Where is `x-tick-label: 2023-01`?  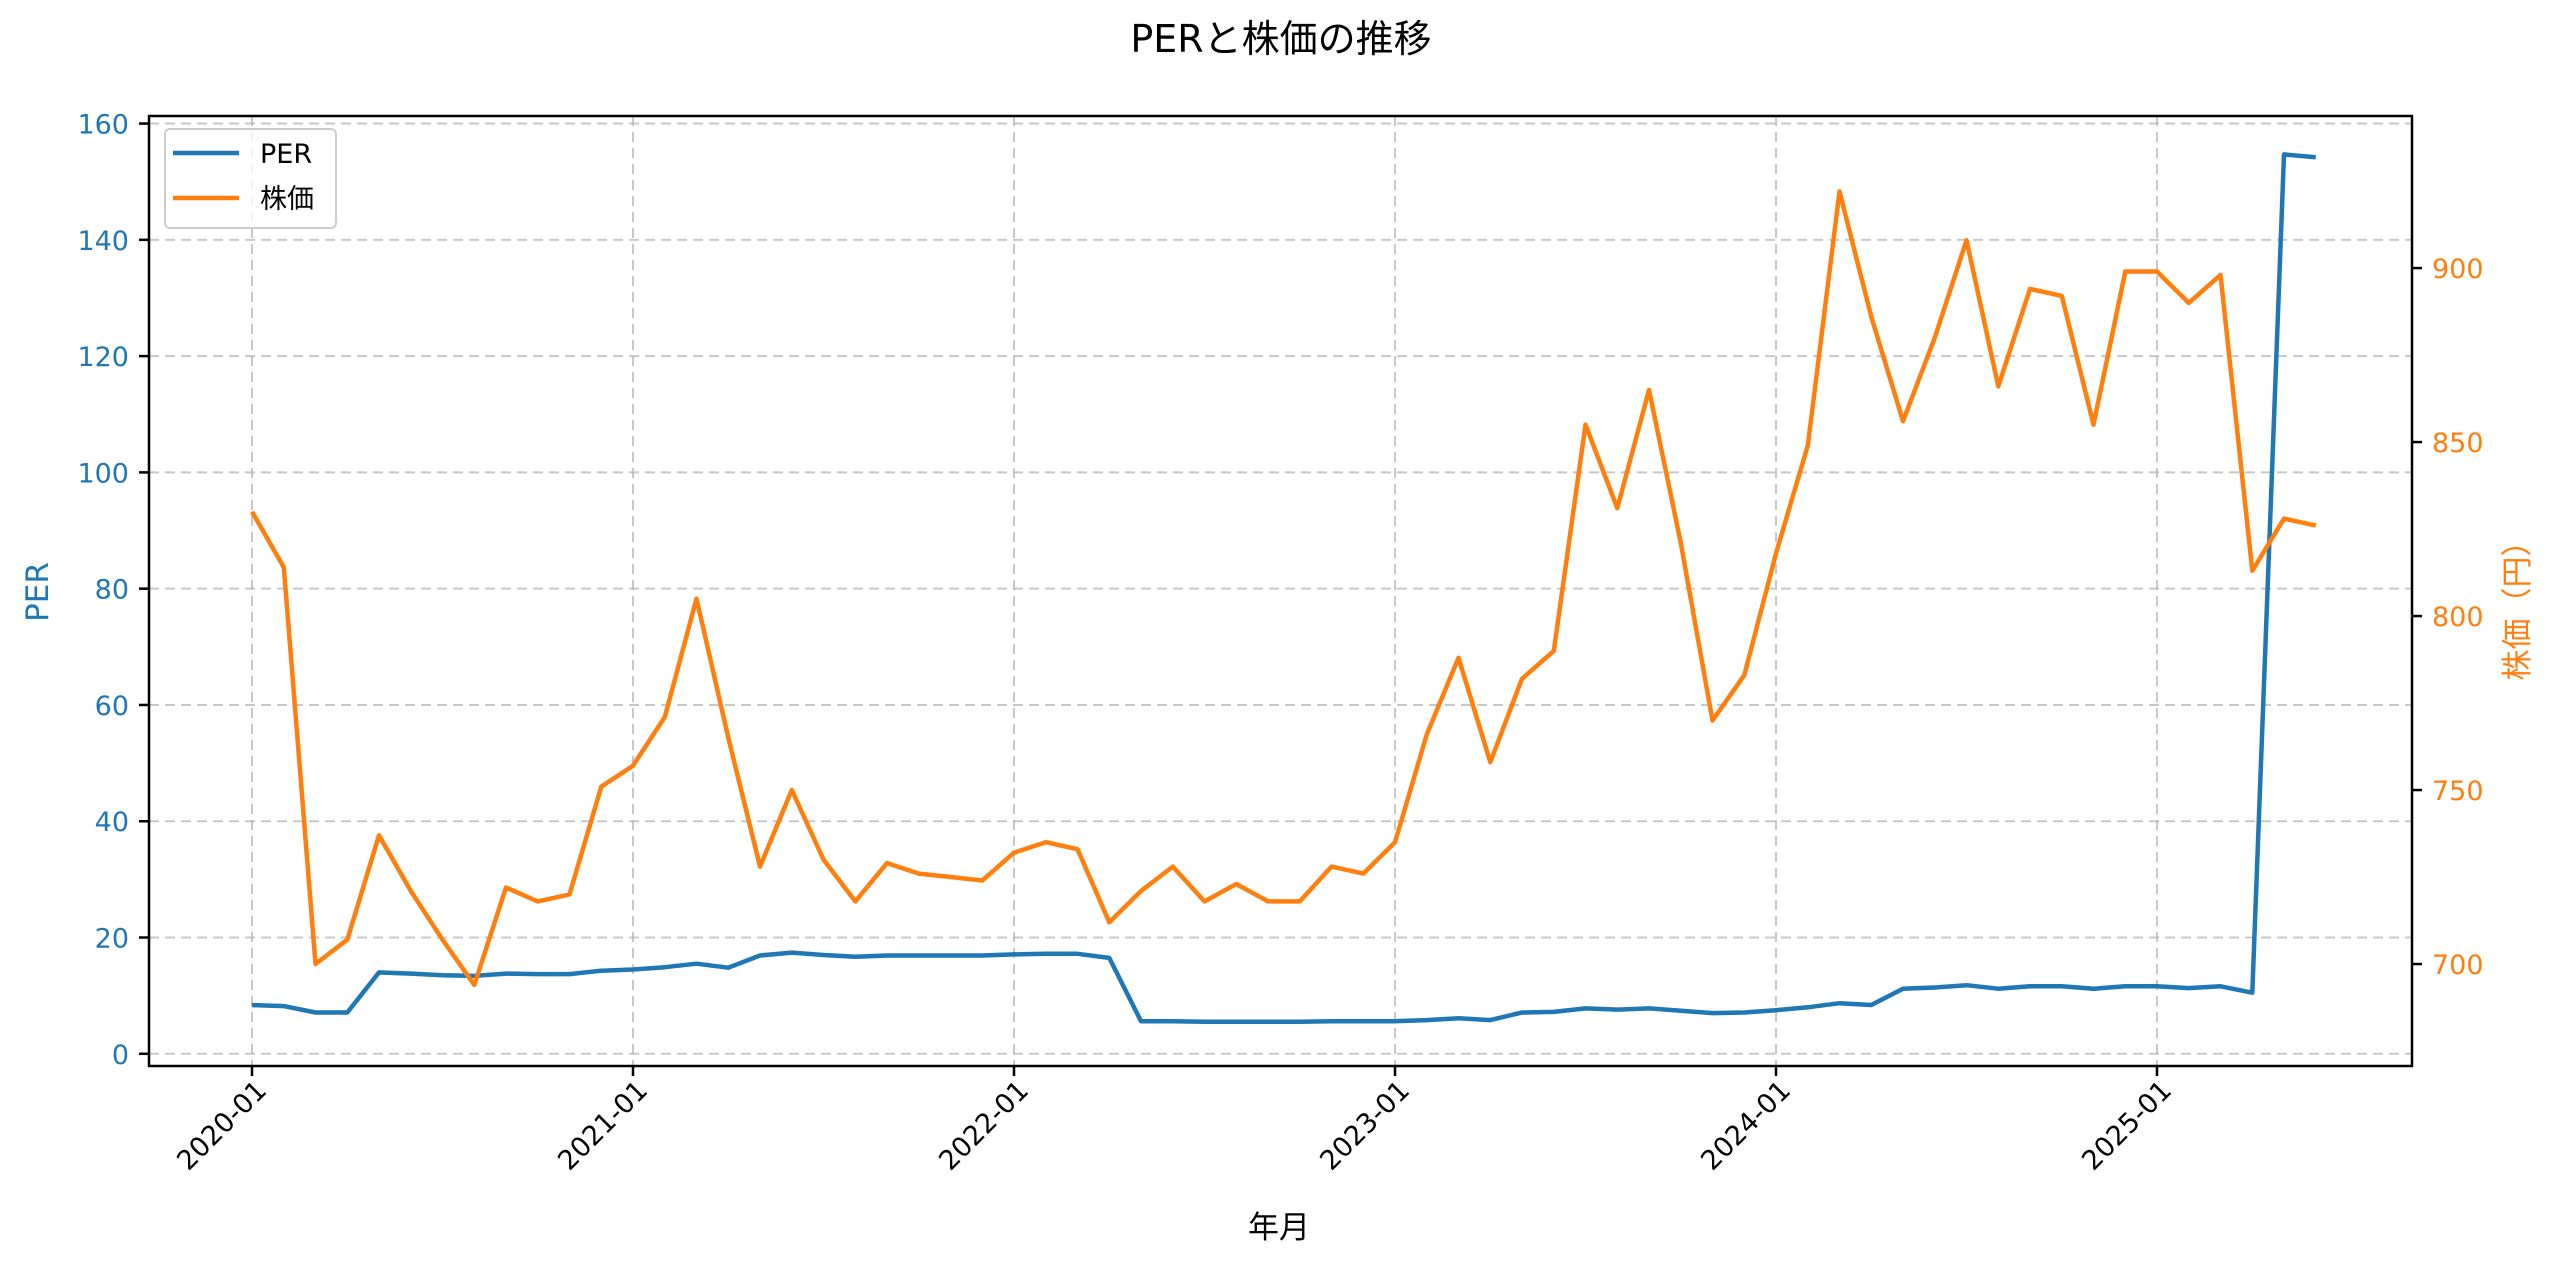 x-tick-label: 2023-01 is located at coordinates (1365, 1126).